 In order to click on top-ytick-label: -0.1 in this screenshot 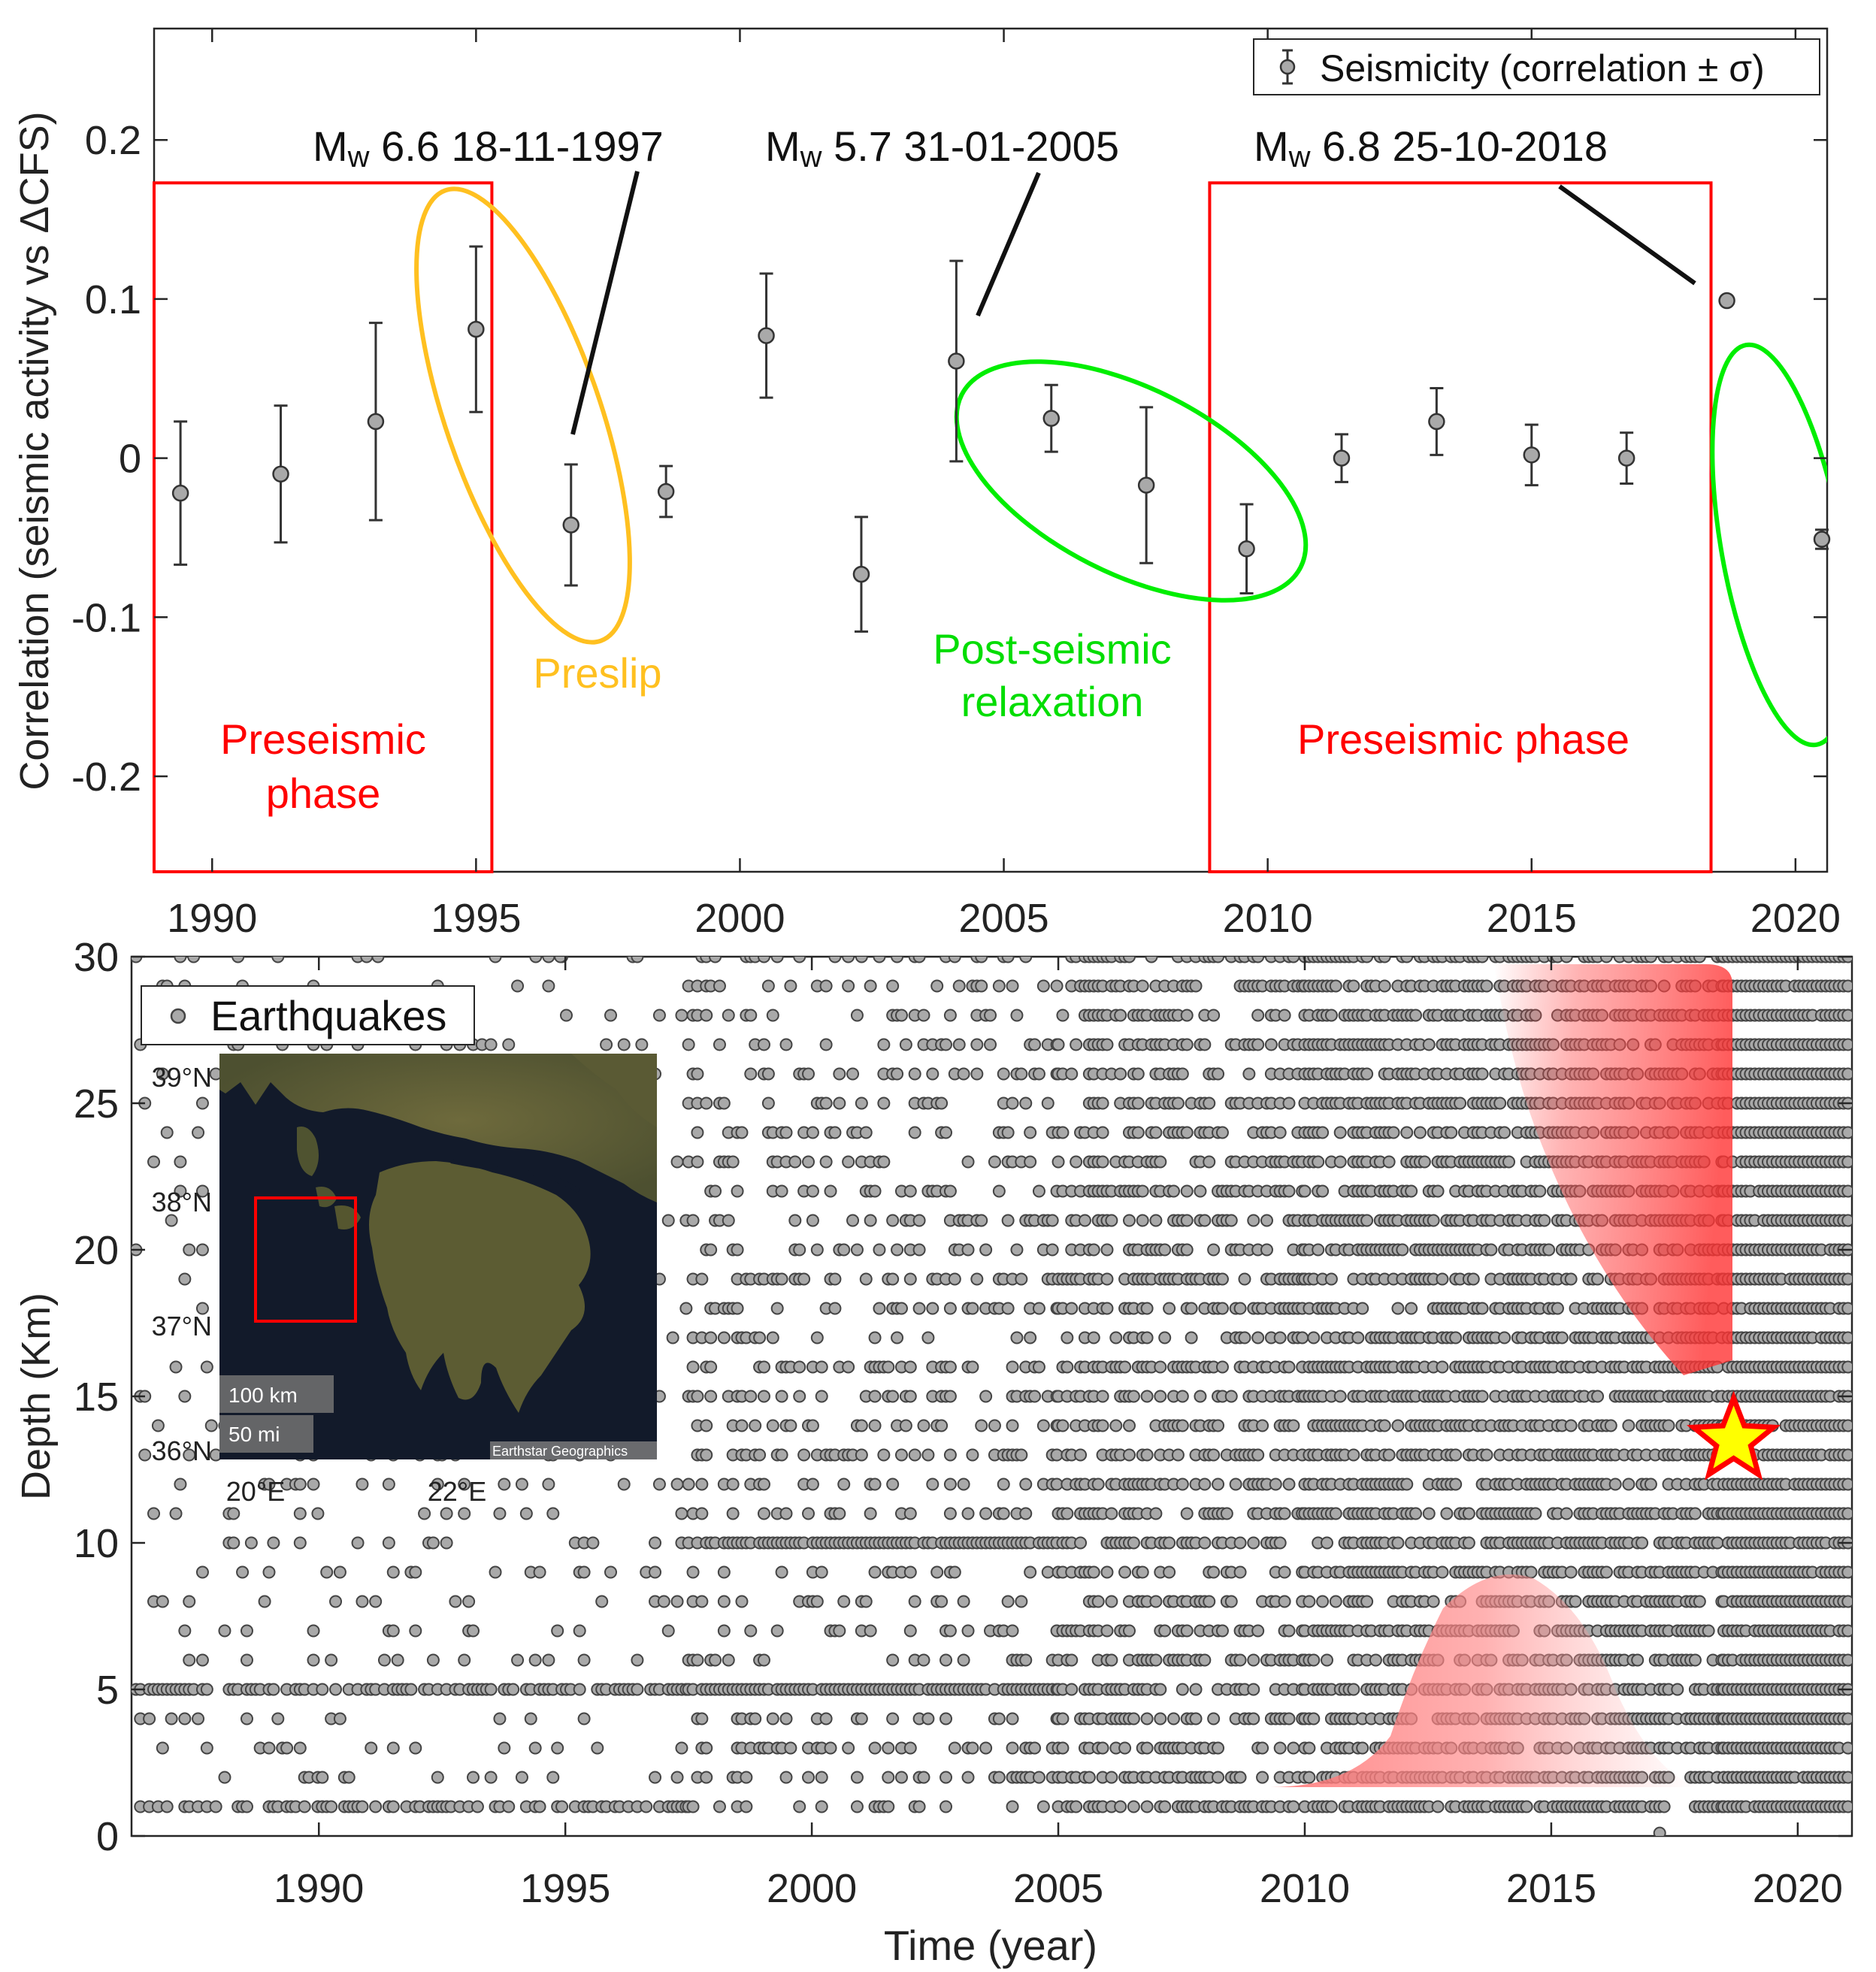, I will do `click(106, 617)`.